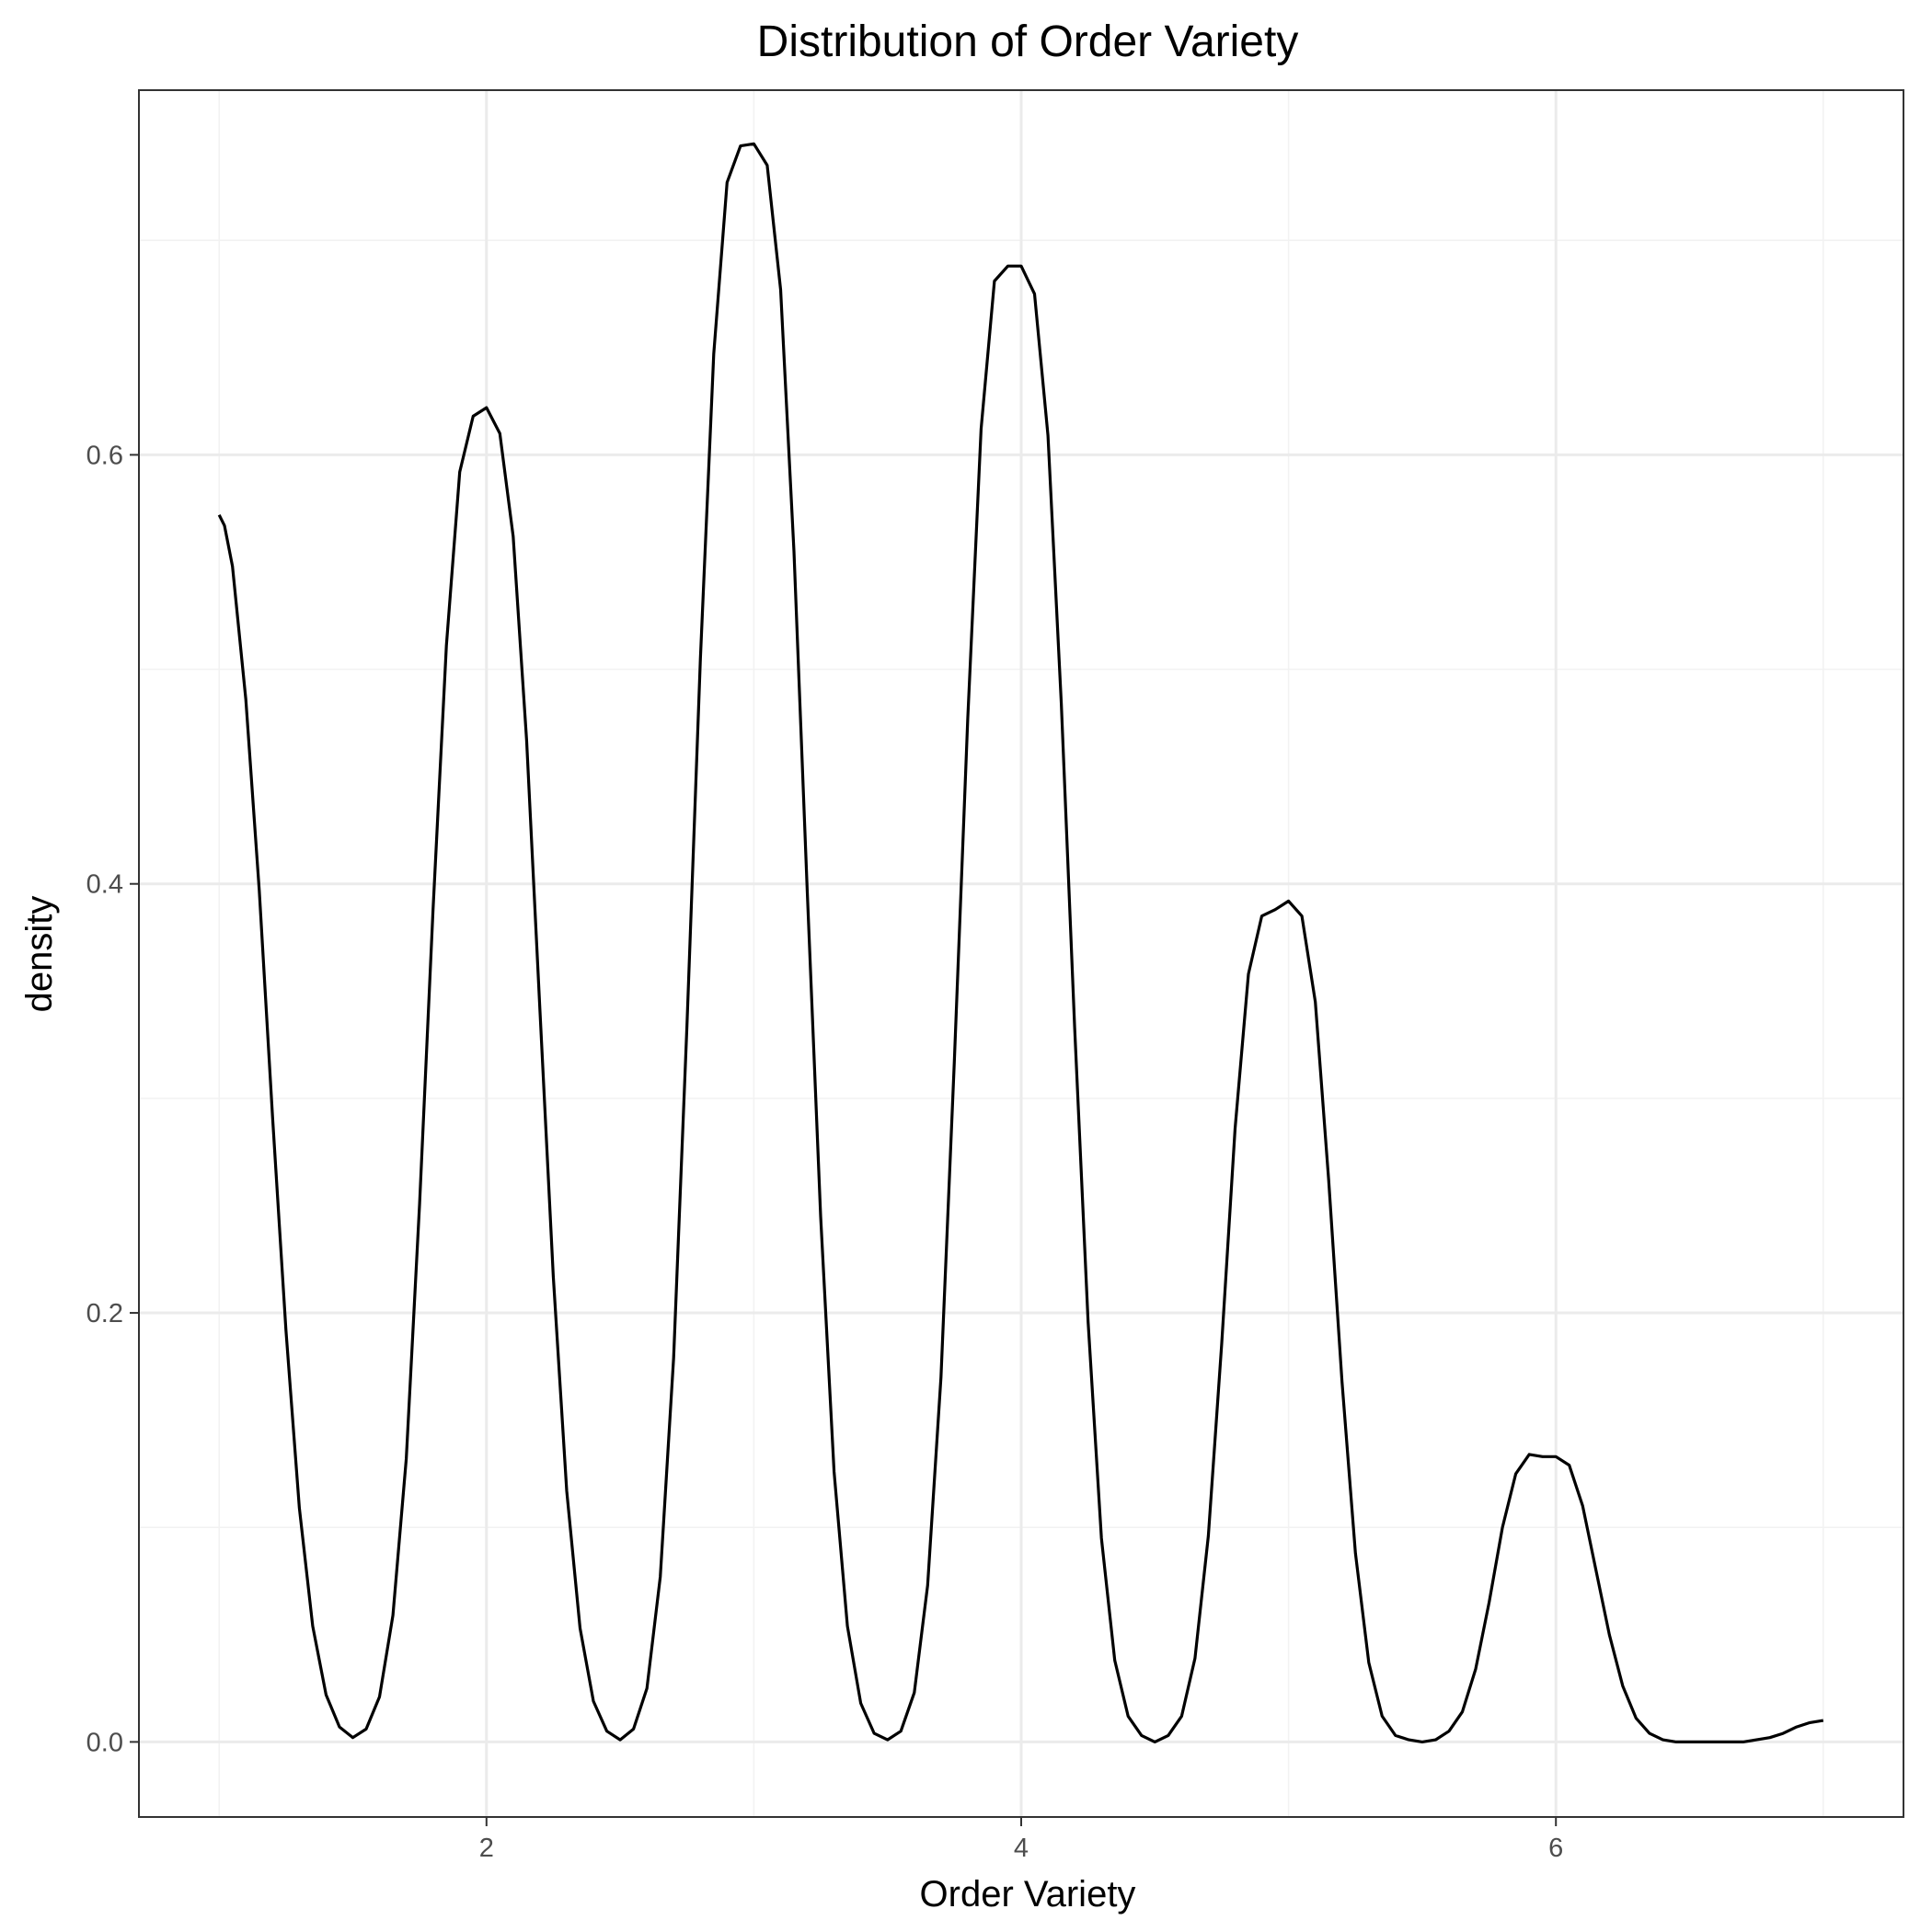 The image size is (1932, 1932). Describe the element at coordinates (1028, 1894) in the screenshot. I see `x-axis-title: Order Variety` at that location.